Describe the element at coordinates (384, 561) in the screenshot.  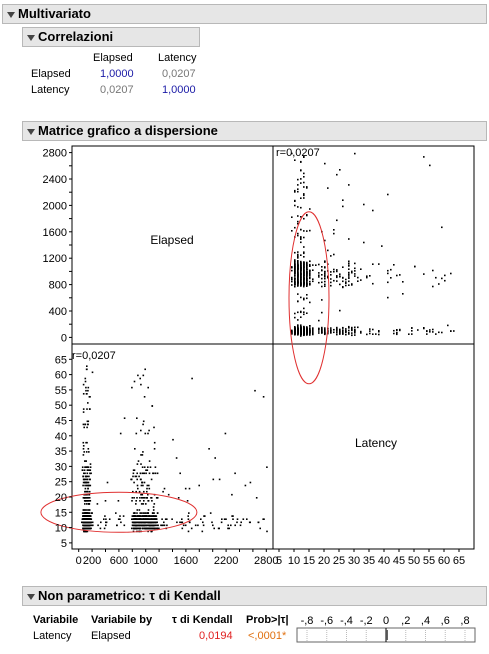
I see `latency-x-tick-label: 40` at that location.